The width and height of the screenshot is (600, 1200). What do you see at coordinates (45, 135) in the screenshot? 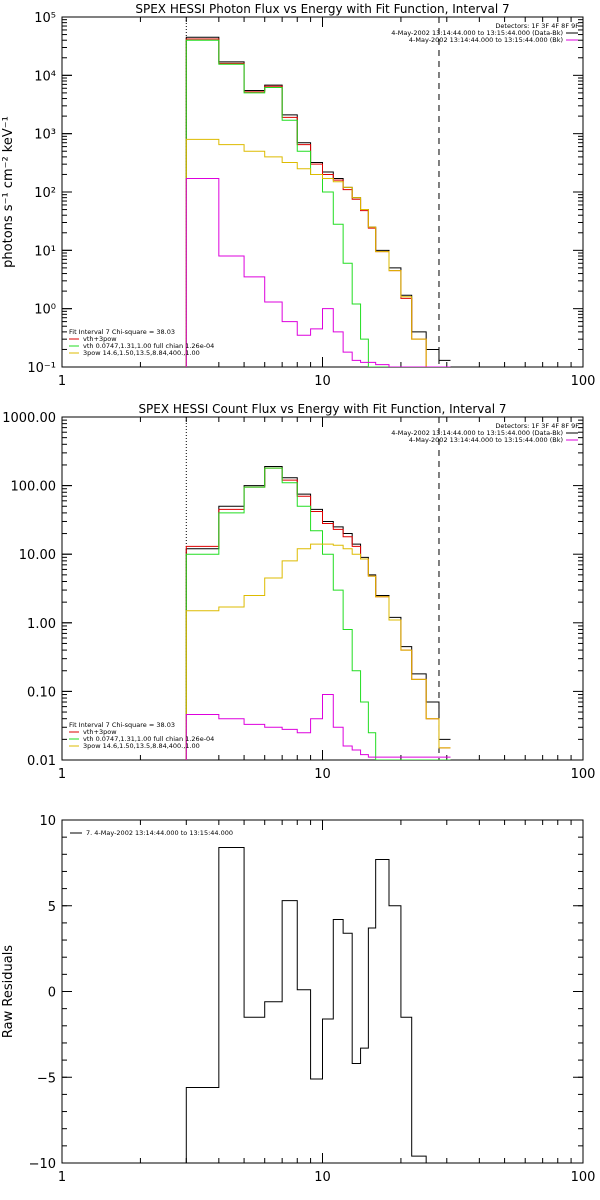
I see `y-tick-label: 10³` at bounding box center [45, 135].